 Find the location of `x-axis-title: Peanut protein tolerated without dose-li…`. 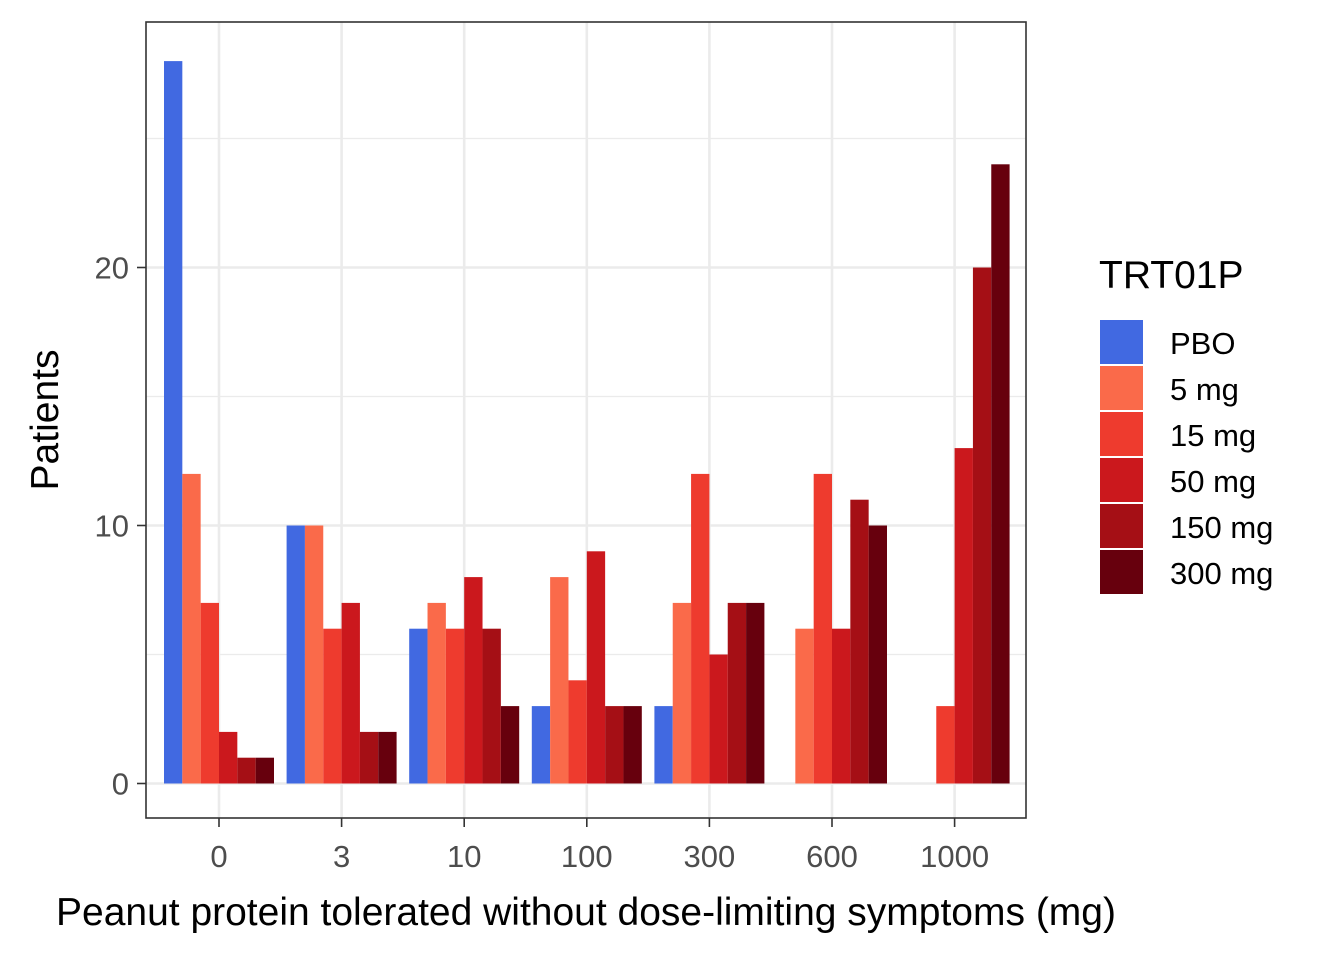

x-axis-title: Peanut protein tolerated without dose-li… is located at coordinates (586, 912).